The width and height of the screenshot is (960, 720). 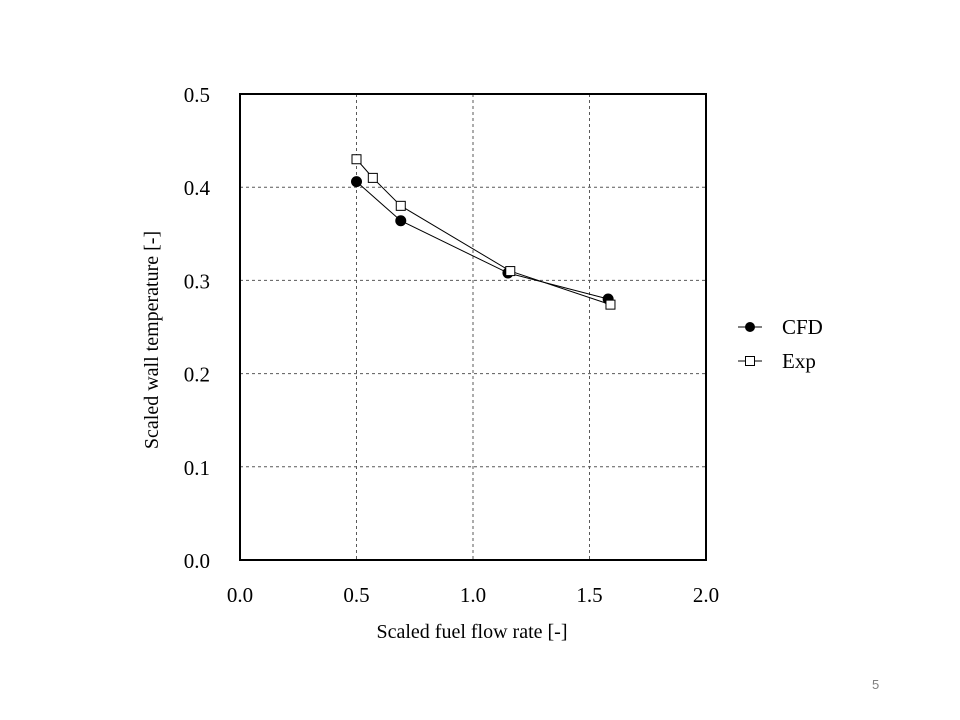 What do you see at coordinates (750, 327) in the screenshot?
I see `legend-marker-cfd` at bounding box center [750, 327].